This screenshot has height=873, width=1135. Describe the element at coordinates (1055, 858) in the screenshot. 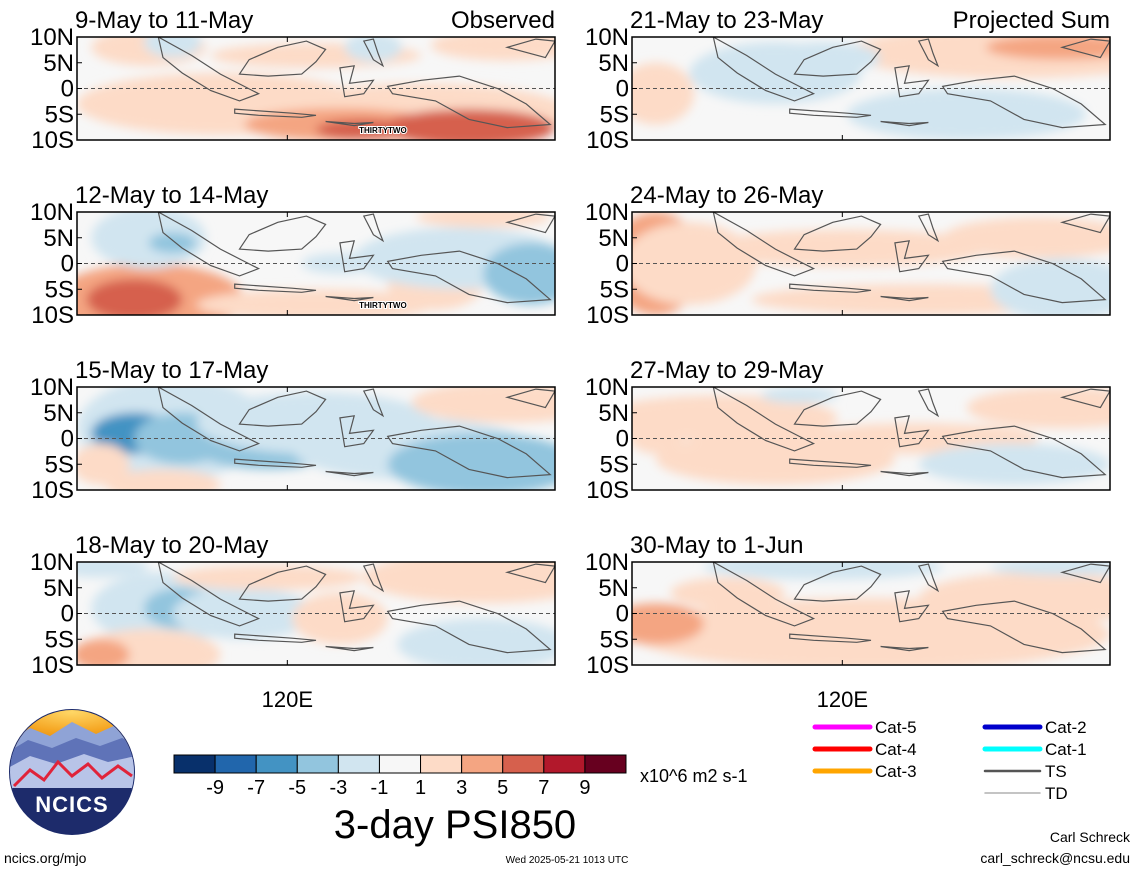

I see `author-email: carl_schreck@ncsu.edu` at that location.